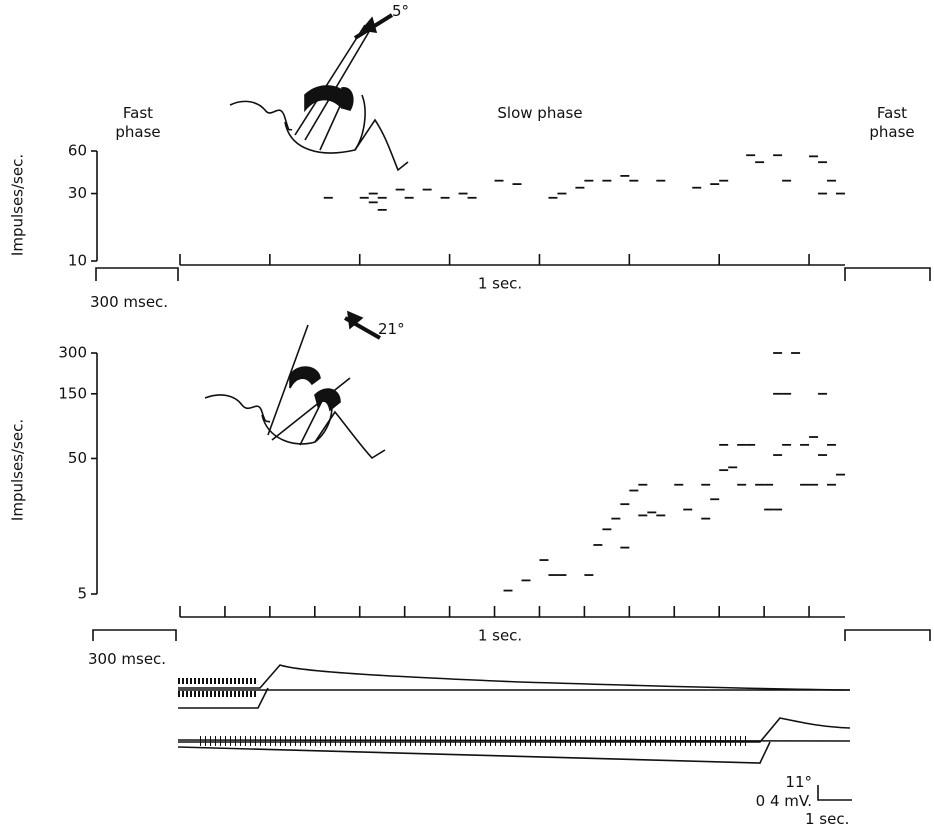  What do you see at coordinates (77, 151) in the screenshot?
I see `y-tick-label: 60` at bounding box center [77, 151].